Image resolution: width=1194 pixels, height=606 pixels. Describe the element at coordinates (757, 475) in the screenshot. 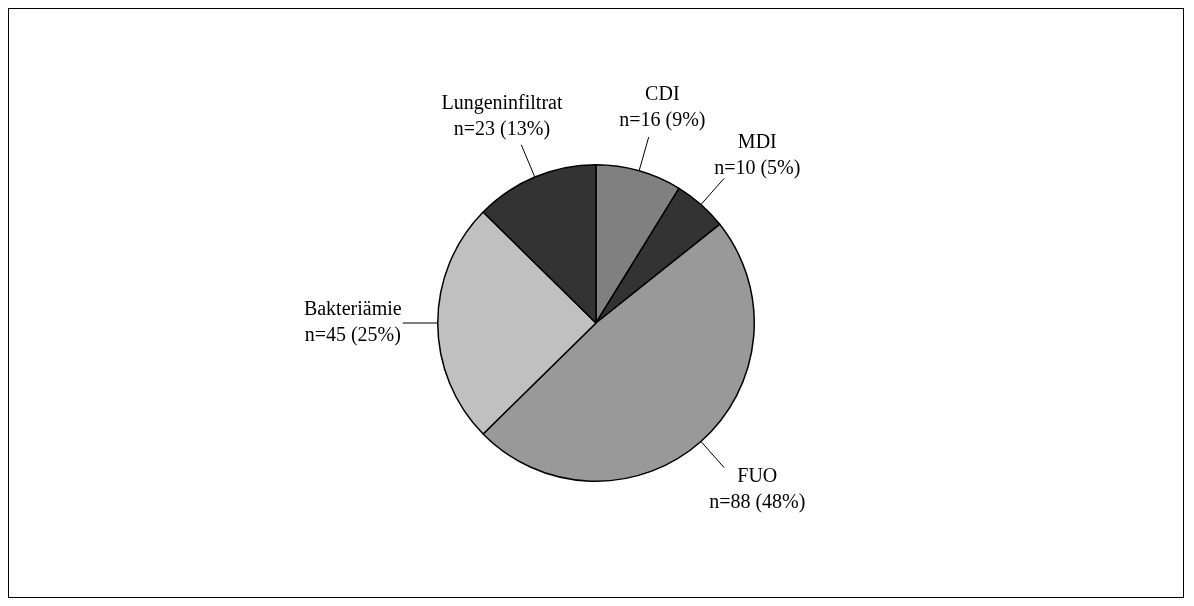

I see `slice-label: FUO` at that location.